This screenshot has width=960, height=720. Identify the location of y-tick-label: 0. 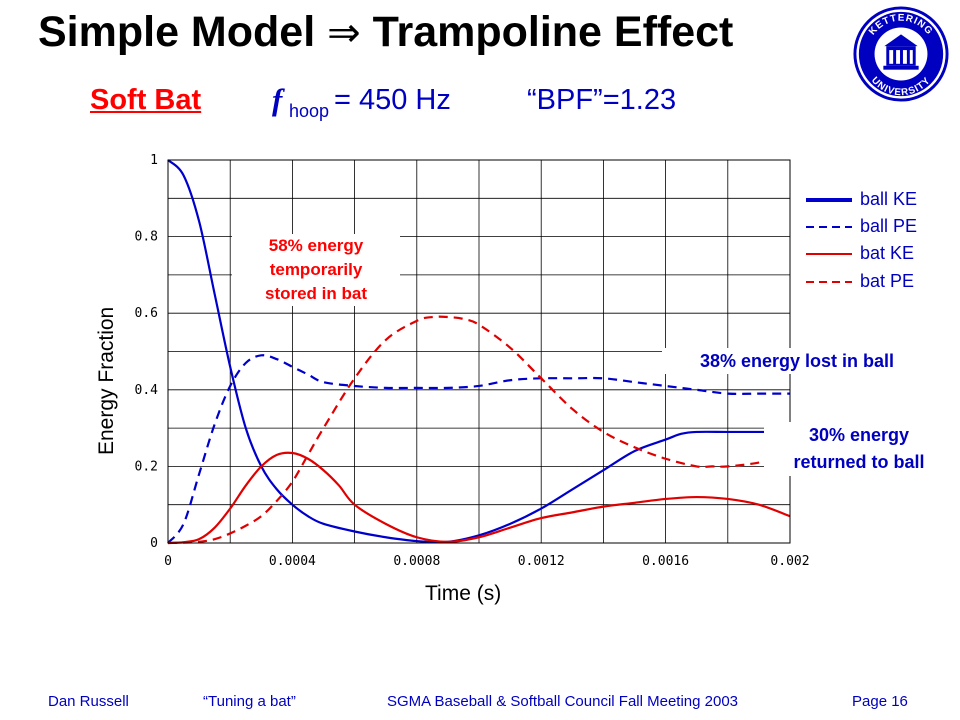
(154, 543).